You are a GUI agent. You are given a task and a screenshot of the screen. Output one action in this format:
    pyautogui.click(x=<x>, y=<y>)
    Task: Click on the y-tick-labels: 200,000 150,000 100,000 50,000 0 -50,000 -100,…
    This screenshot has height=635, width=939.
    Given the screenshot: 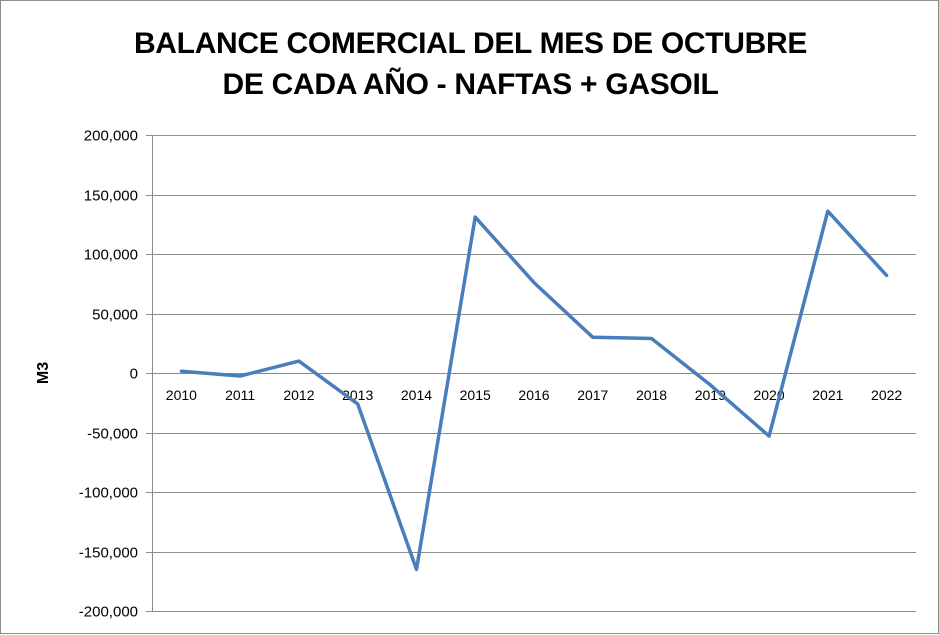 What is the action you would take?
    pyautogui.click(x=108, y=374)
    